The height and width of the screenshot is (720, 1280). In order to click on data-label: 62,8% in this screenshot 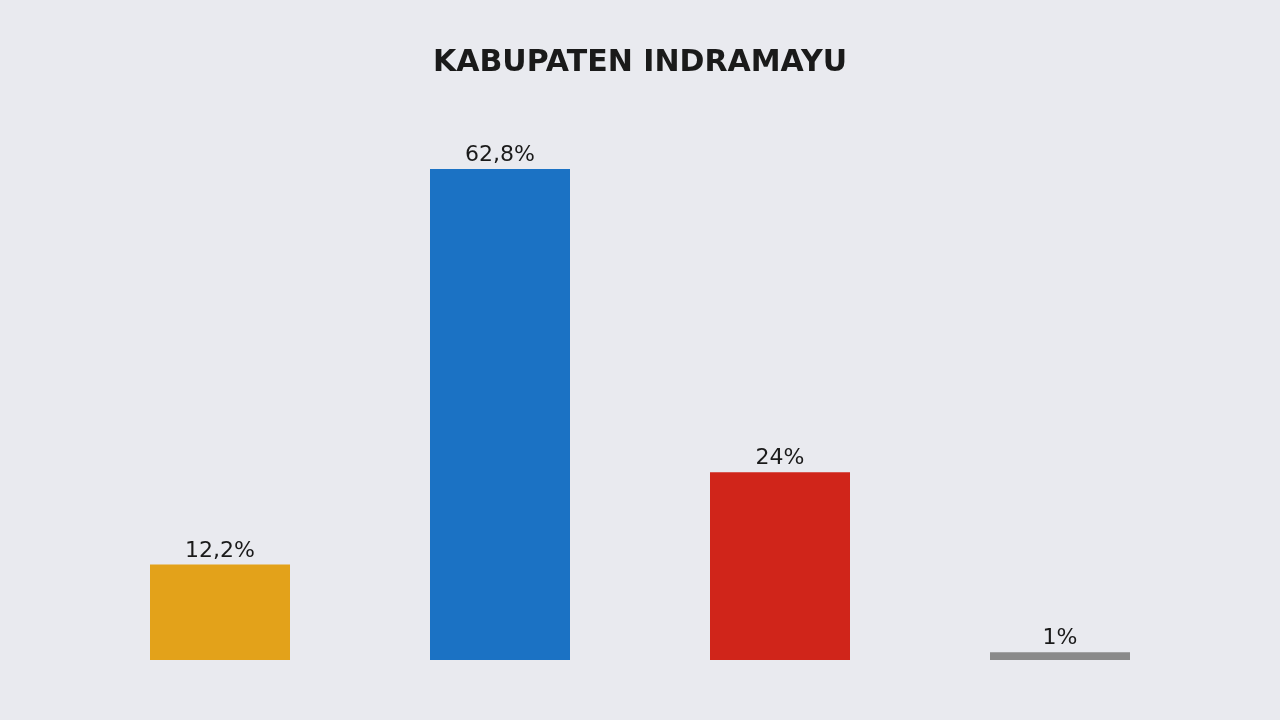, I will do `click(500, 153)`.